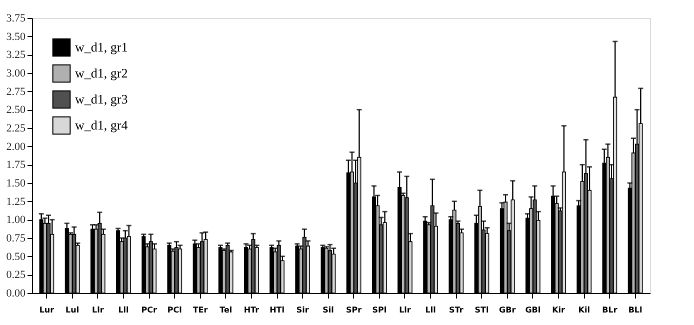  Describe the element at coordinates (533, 310) in the screenshot. I see `x-tick-label: GBl` at that location.